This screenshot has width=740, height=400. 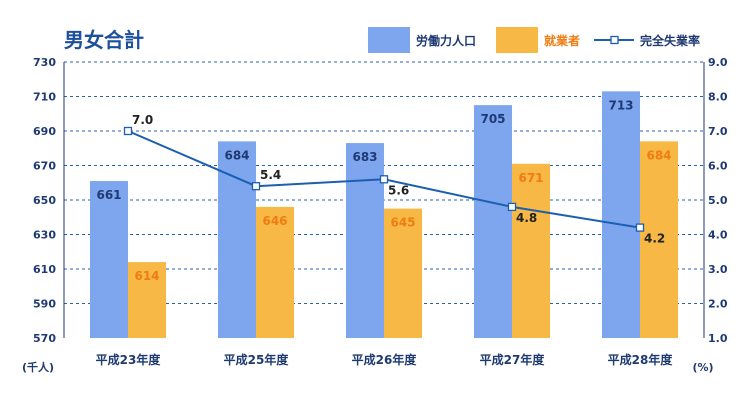 What do you see at coordinates (146, 276) in the screenshot?
I see `bar-label-employed: 614` at bounding box center [146, 276].